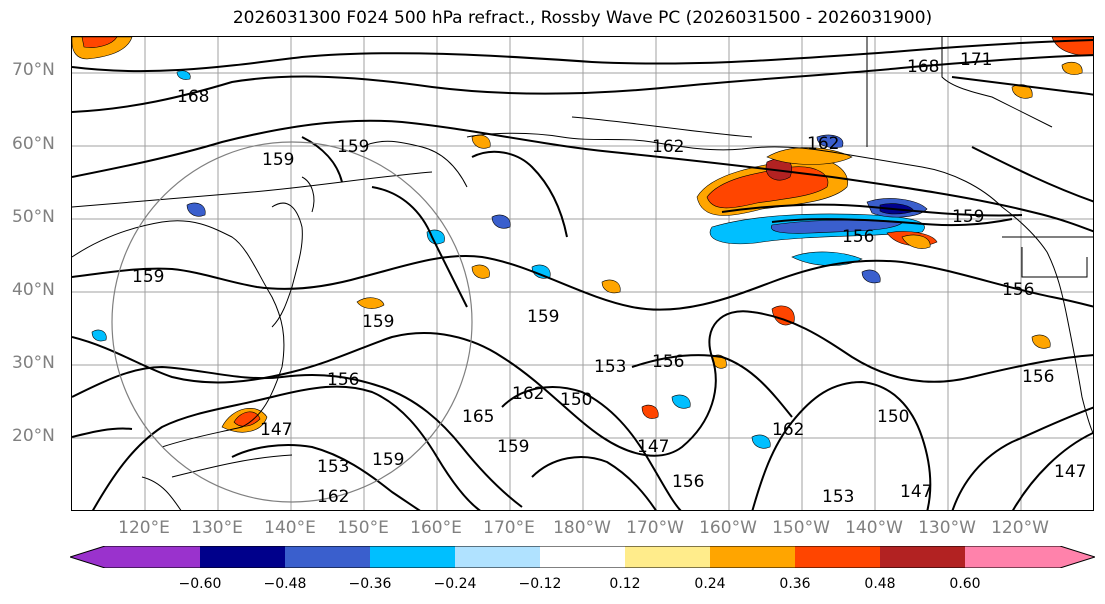 The height and width of the screenshot is (604, 1105). Describe the element at coordinates (976, 60) in the screenshot. I see `contour-label: 171` at that location.